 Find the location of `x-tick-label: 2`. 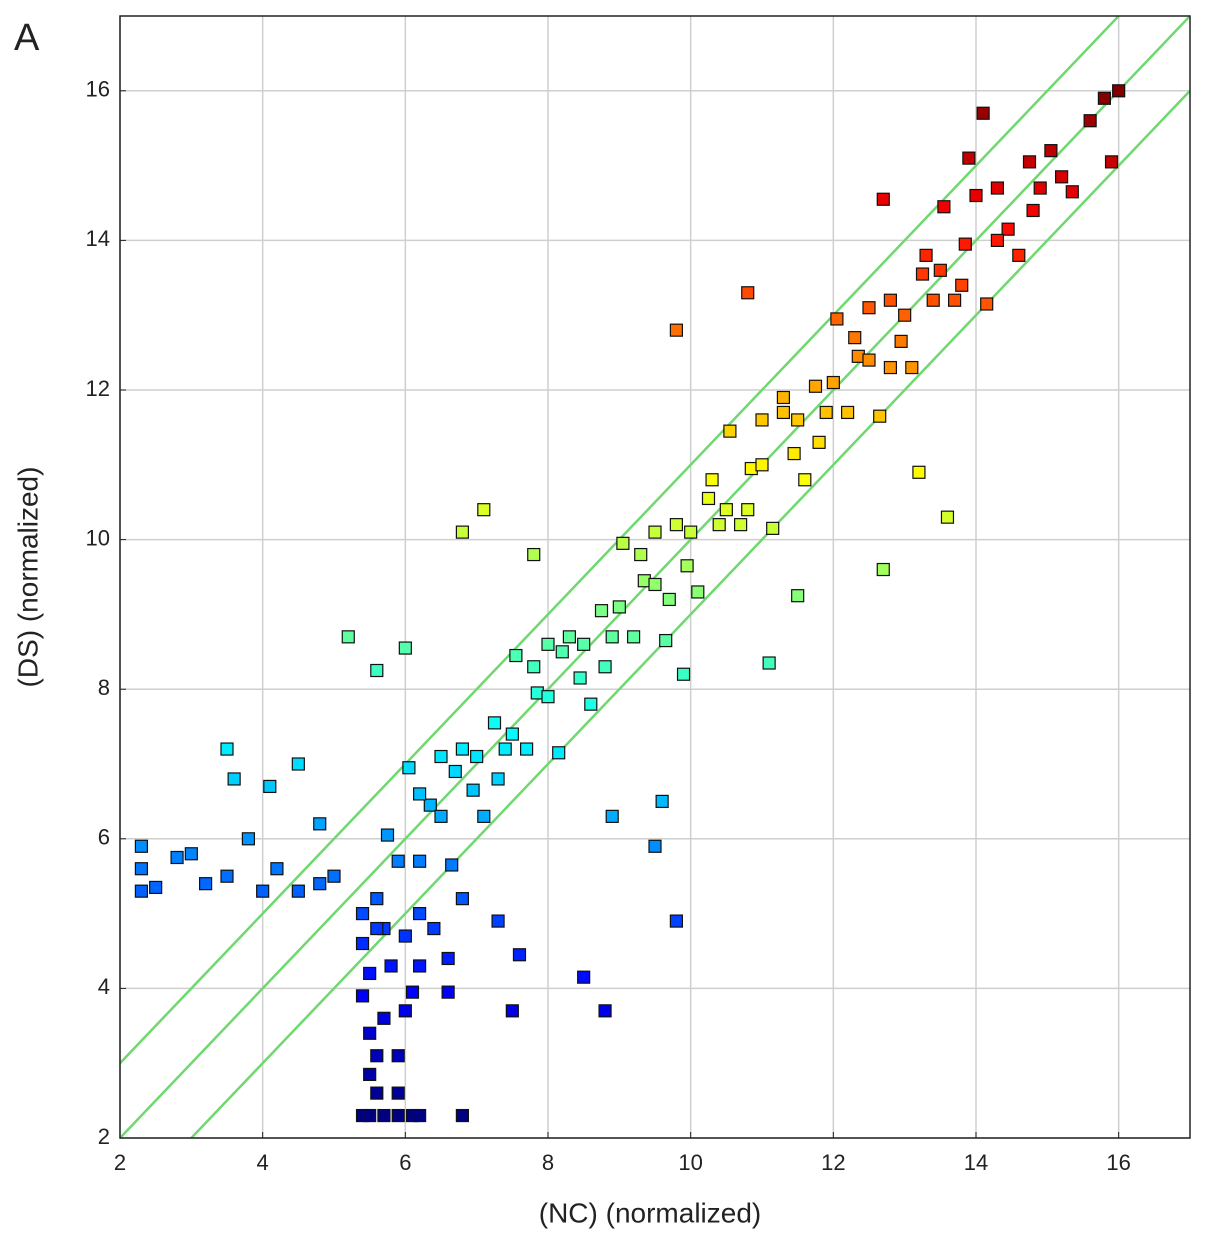

x-tick-label: 2 is located at coordinates (120, 1162).